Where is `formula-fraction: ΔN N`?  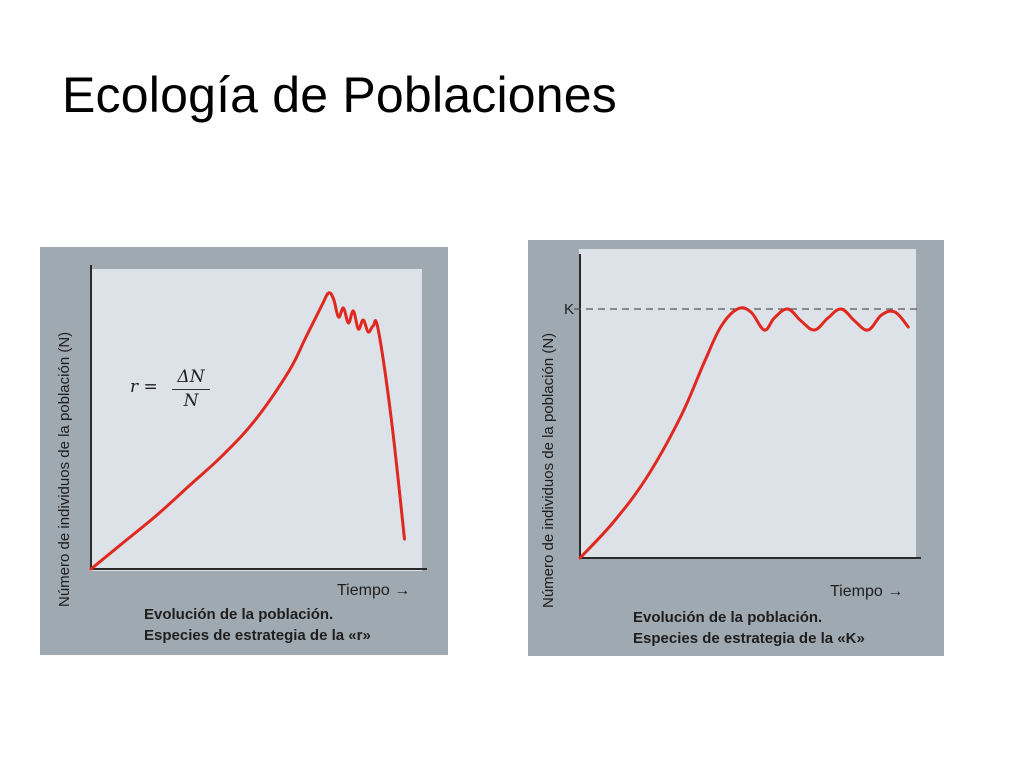 formula-fraction: ΔN N is located at coordinates (191, 389).